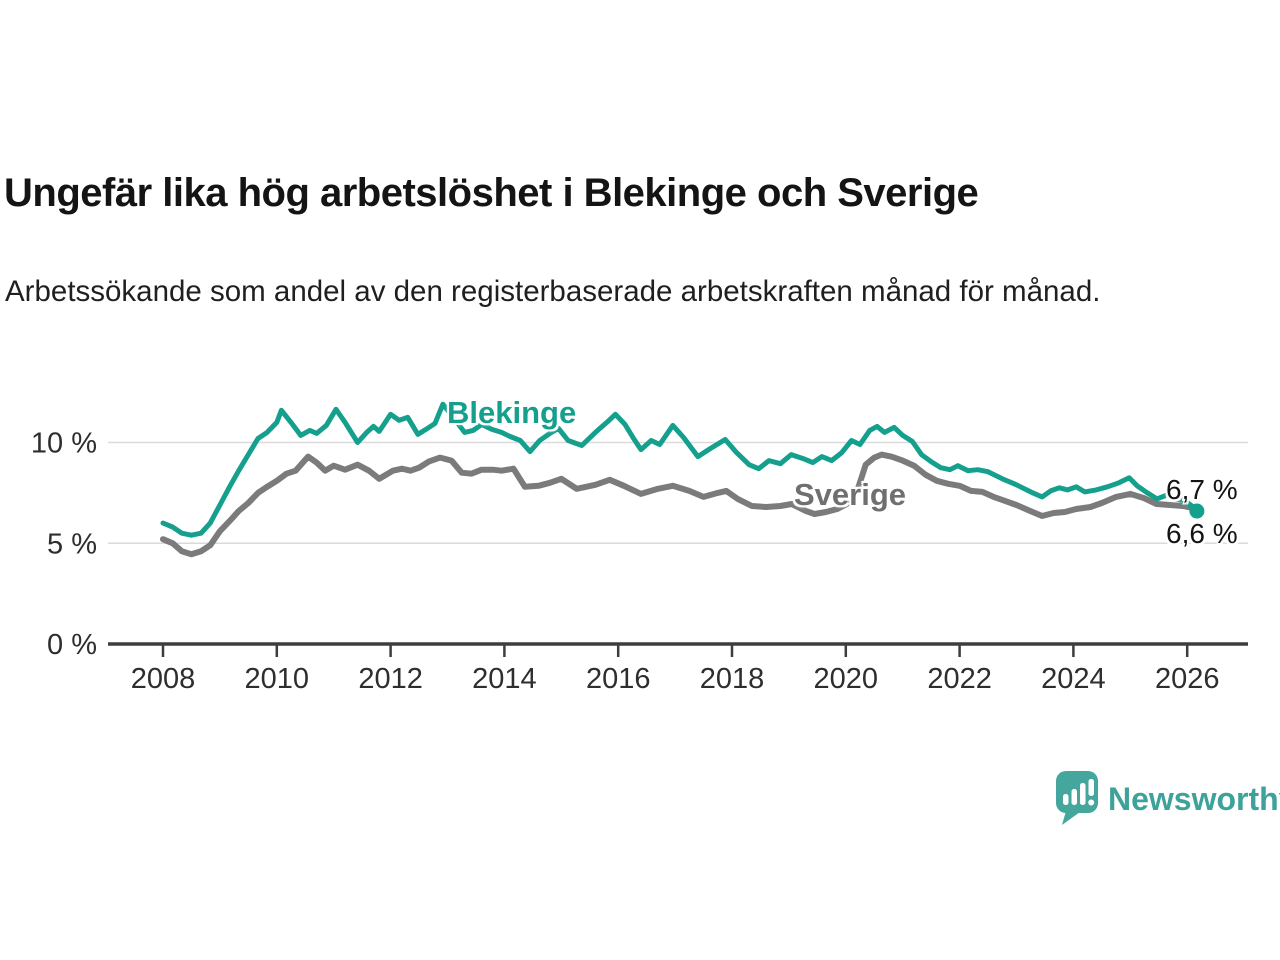  What do you see at coordinates (1197, 511) in the screenshot?
I see `last-point-marker-blekinge` at bounding box center [1197, 511].